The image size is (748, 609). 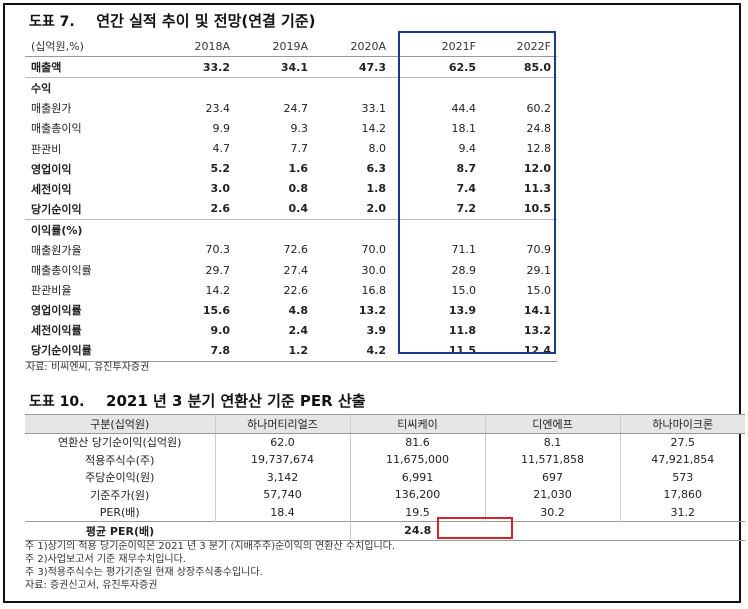 I want to click on cell-value: 6,991, so click(x=417, y=477).